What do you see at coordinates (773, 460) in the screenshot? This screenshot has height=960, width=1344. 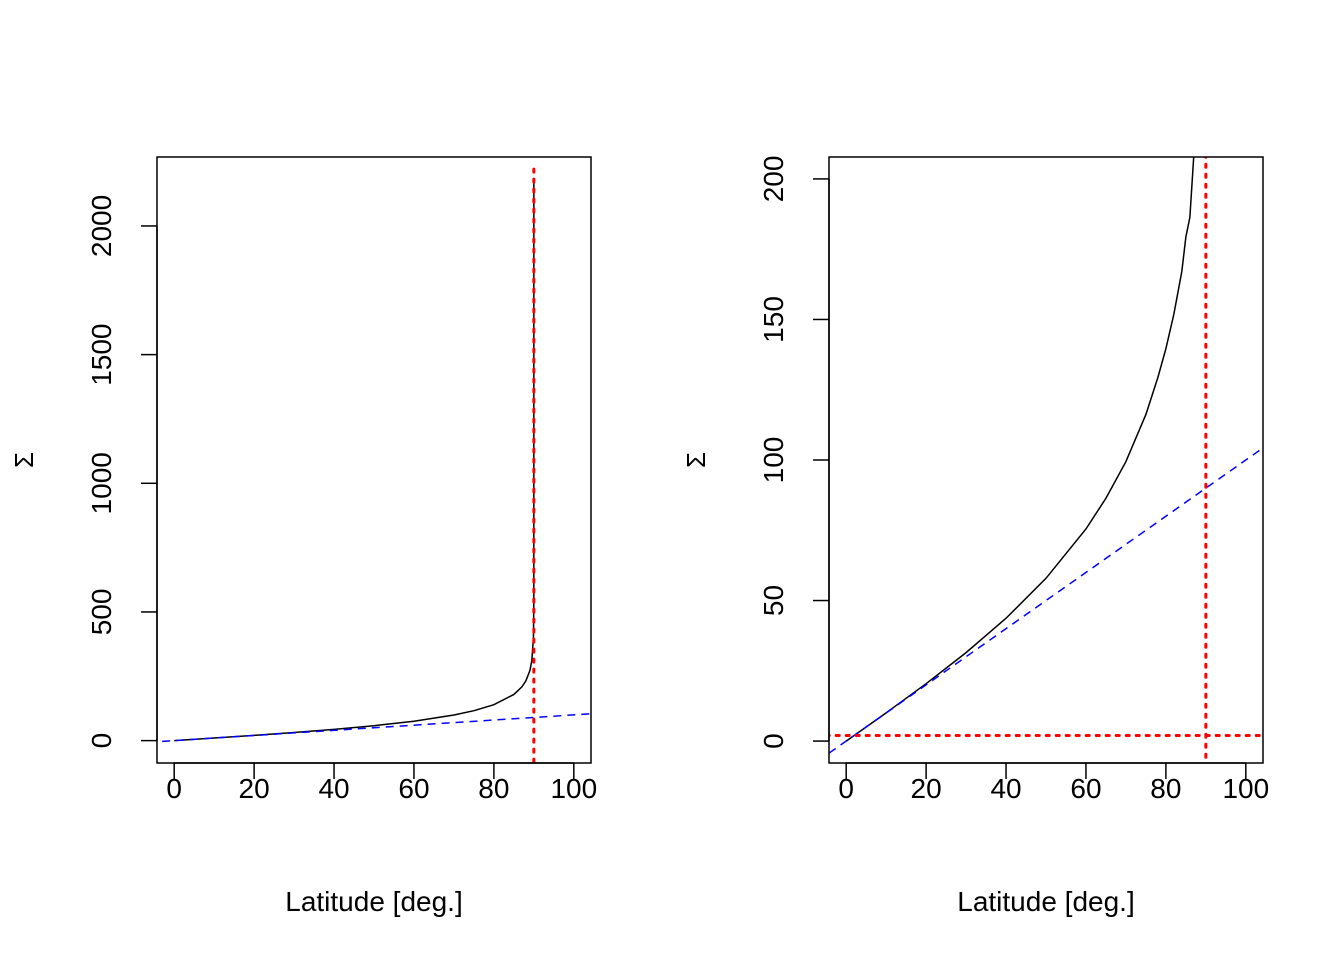 I see `y-tick-label: 100` at bounding box center [773, 460].